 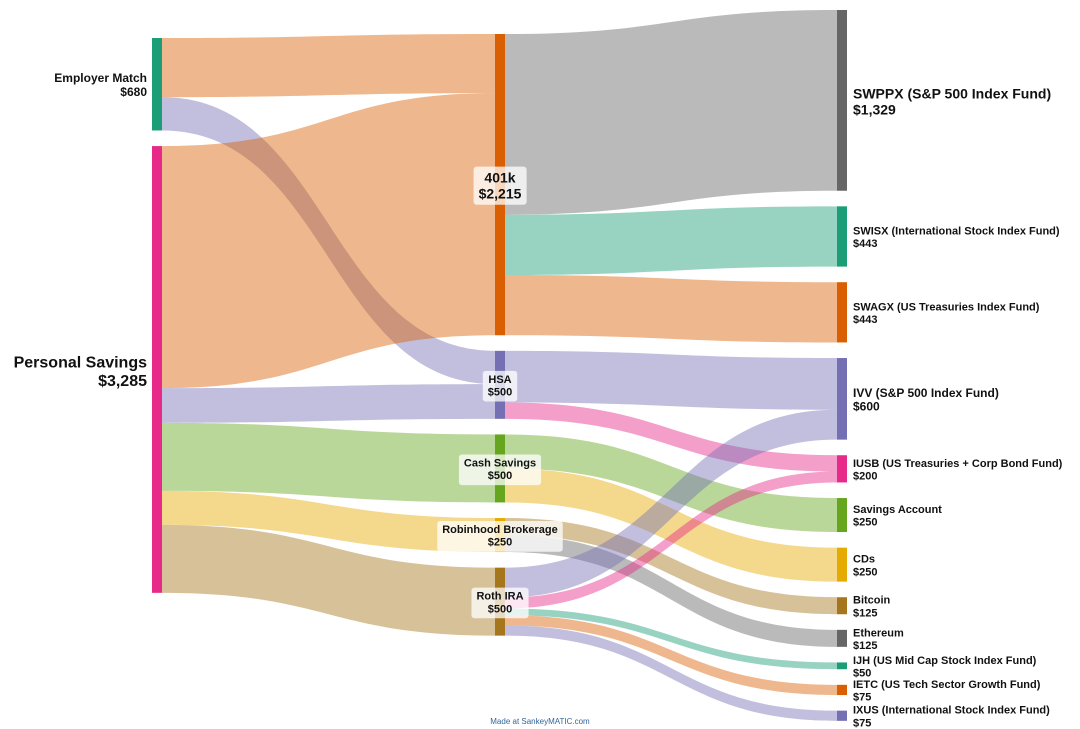 I want to click on flow-robinhood-to-bitcoin, so click(x=671, y=566).